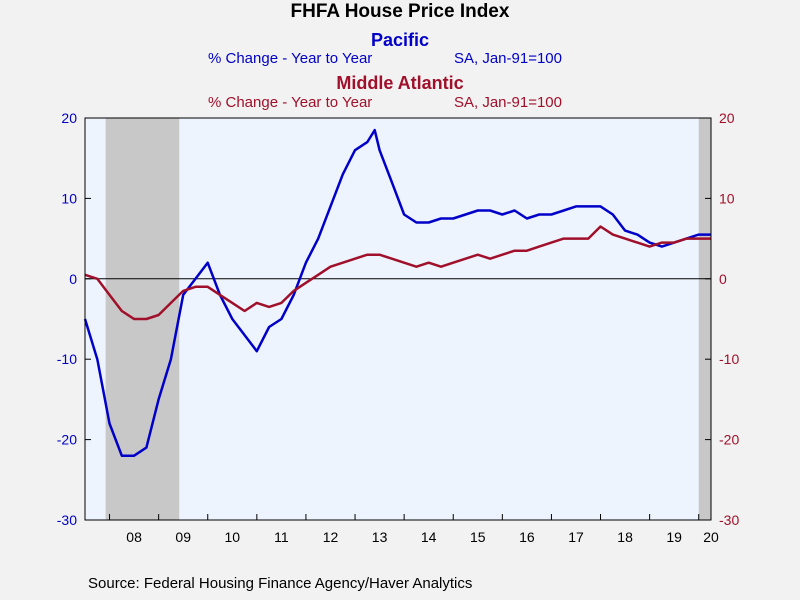 This screenshot has height=600, width=800. I want to click on x-tick-label: 10, so click(233, 537).